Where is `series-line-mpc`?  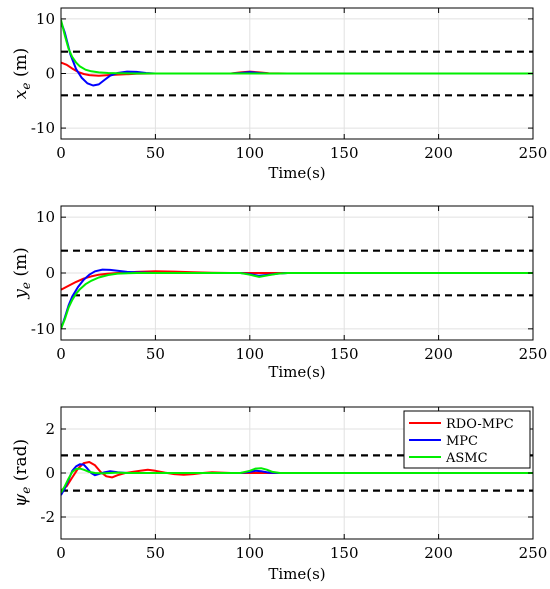 series-line-mpc is located at coordinates (297, 54).